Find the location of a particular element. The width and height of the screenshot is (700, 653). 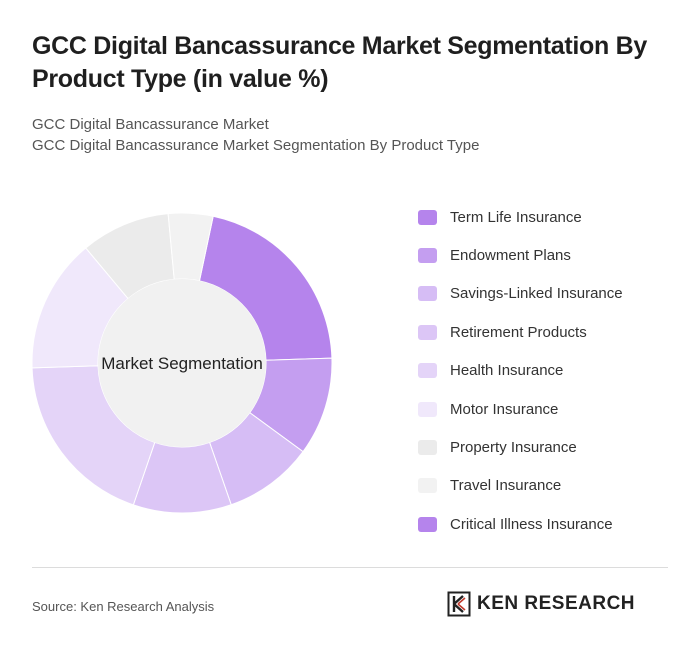

legend-item: Critical Illness Insurance is located at coordinates (520, 524).